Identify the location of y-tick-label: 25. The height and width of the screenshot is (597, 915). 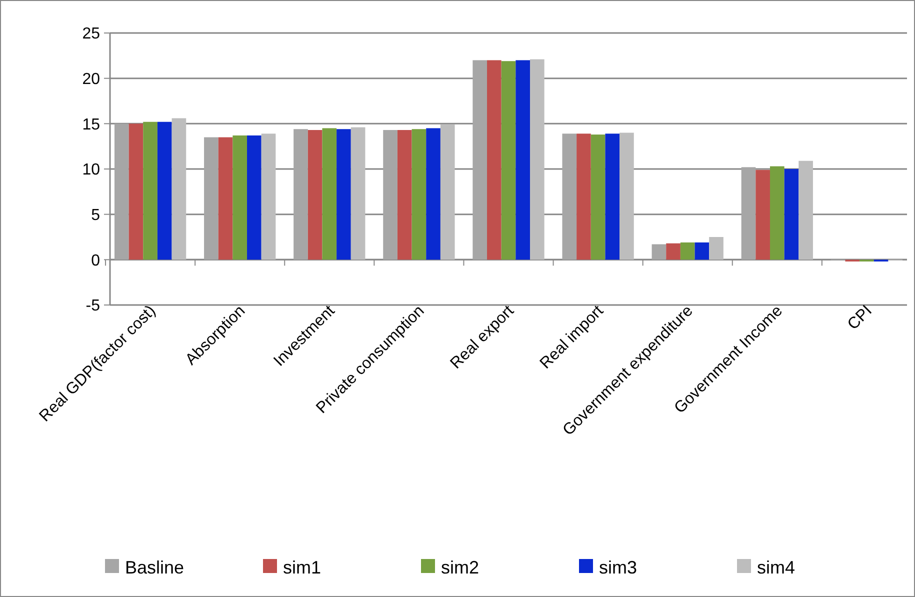
(91, 34).